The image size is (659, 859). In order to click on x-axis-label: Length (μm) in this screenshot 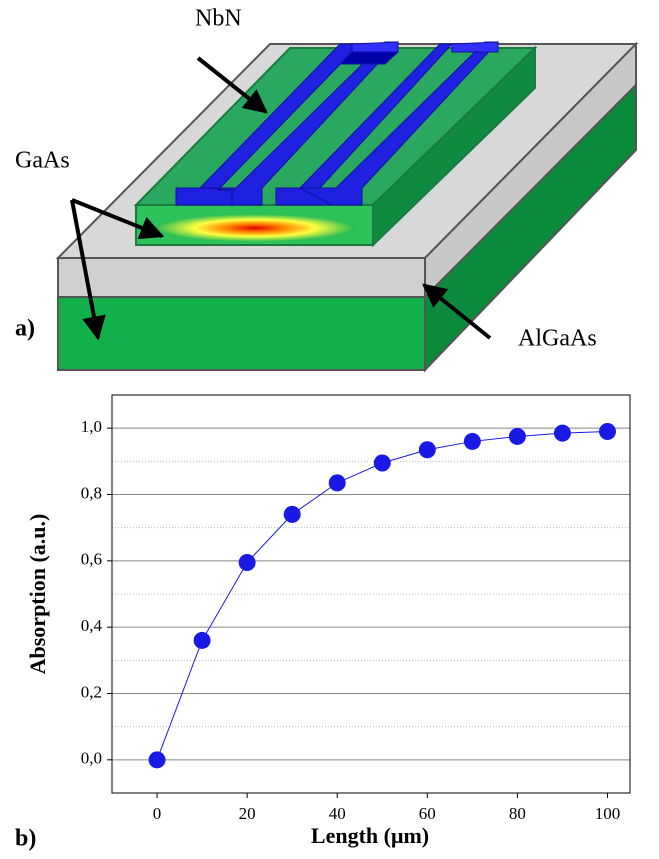, I will do `click(370, 835)`.